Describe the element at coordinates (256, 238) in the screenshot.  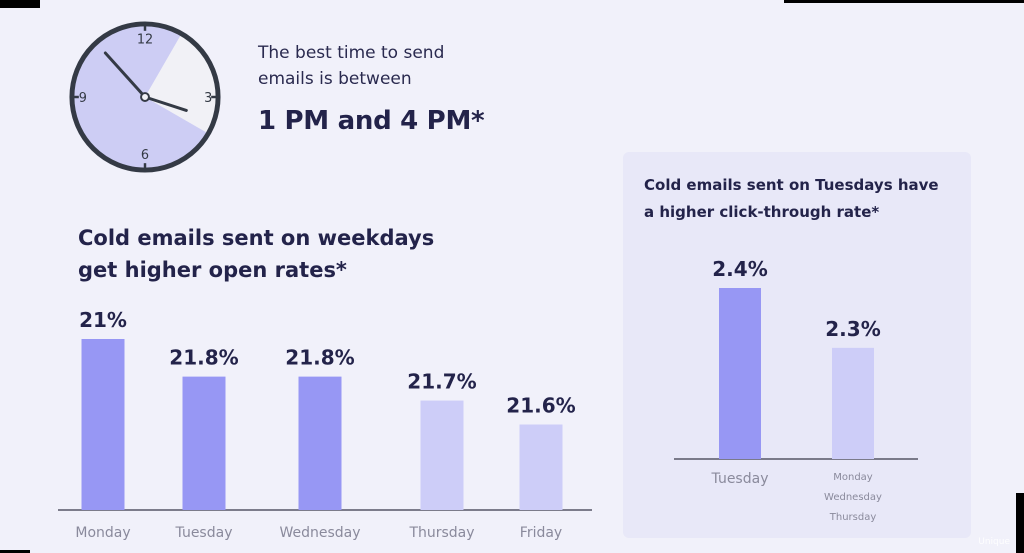
I see `open-rate-title-line-1: Cold emails sent on weekdays` at that location.